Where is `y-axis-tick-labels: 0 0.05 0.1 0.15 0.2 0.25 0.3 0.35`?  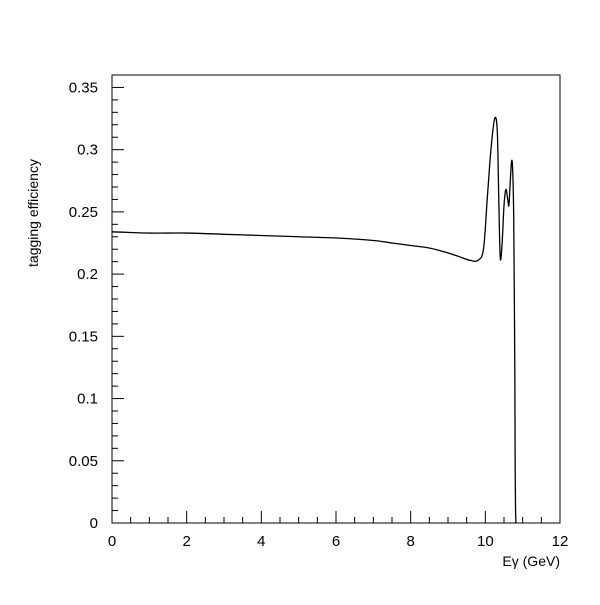 y-axis-tick-labels: 0 0.05 0.1 0.15 0.2 0.25 0.3 0.35 is located at coordinates (83, 305).